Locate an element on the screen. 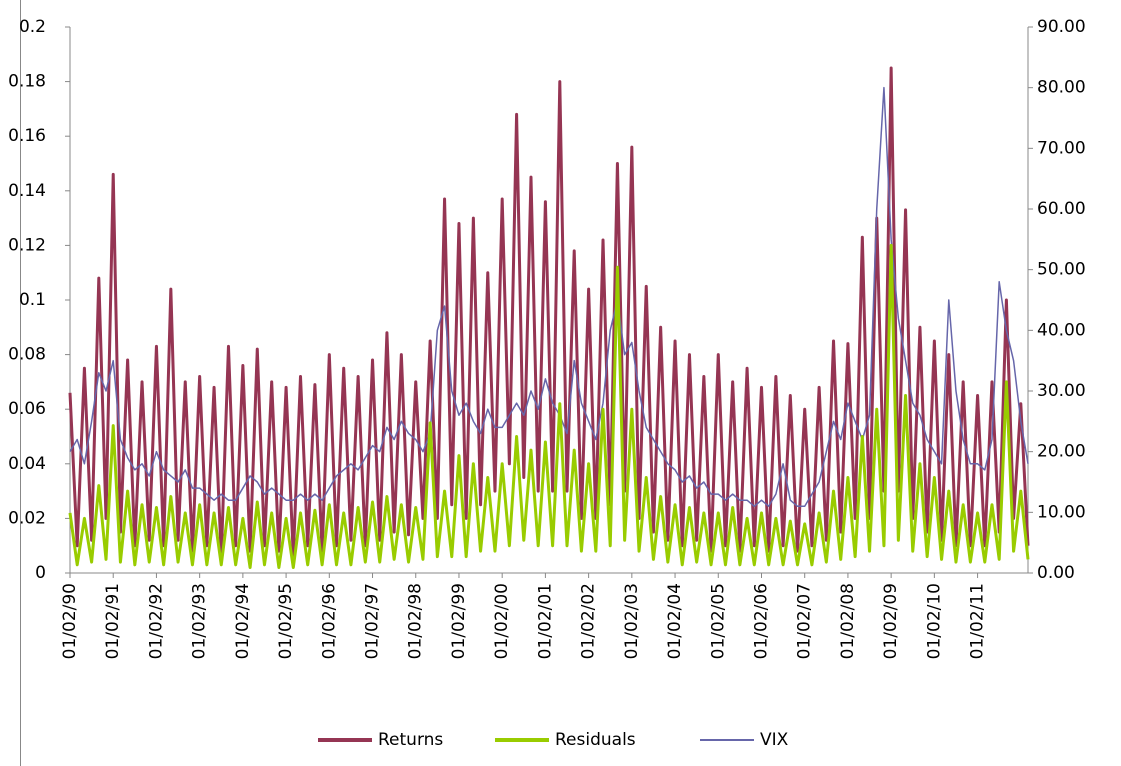 The height and width of the screenshot is (766, 1121). x-tick-label: 01/02/11 is located at coordinates (978, 621).